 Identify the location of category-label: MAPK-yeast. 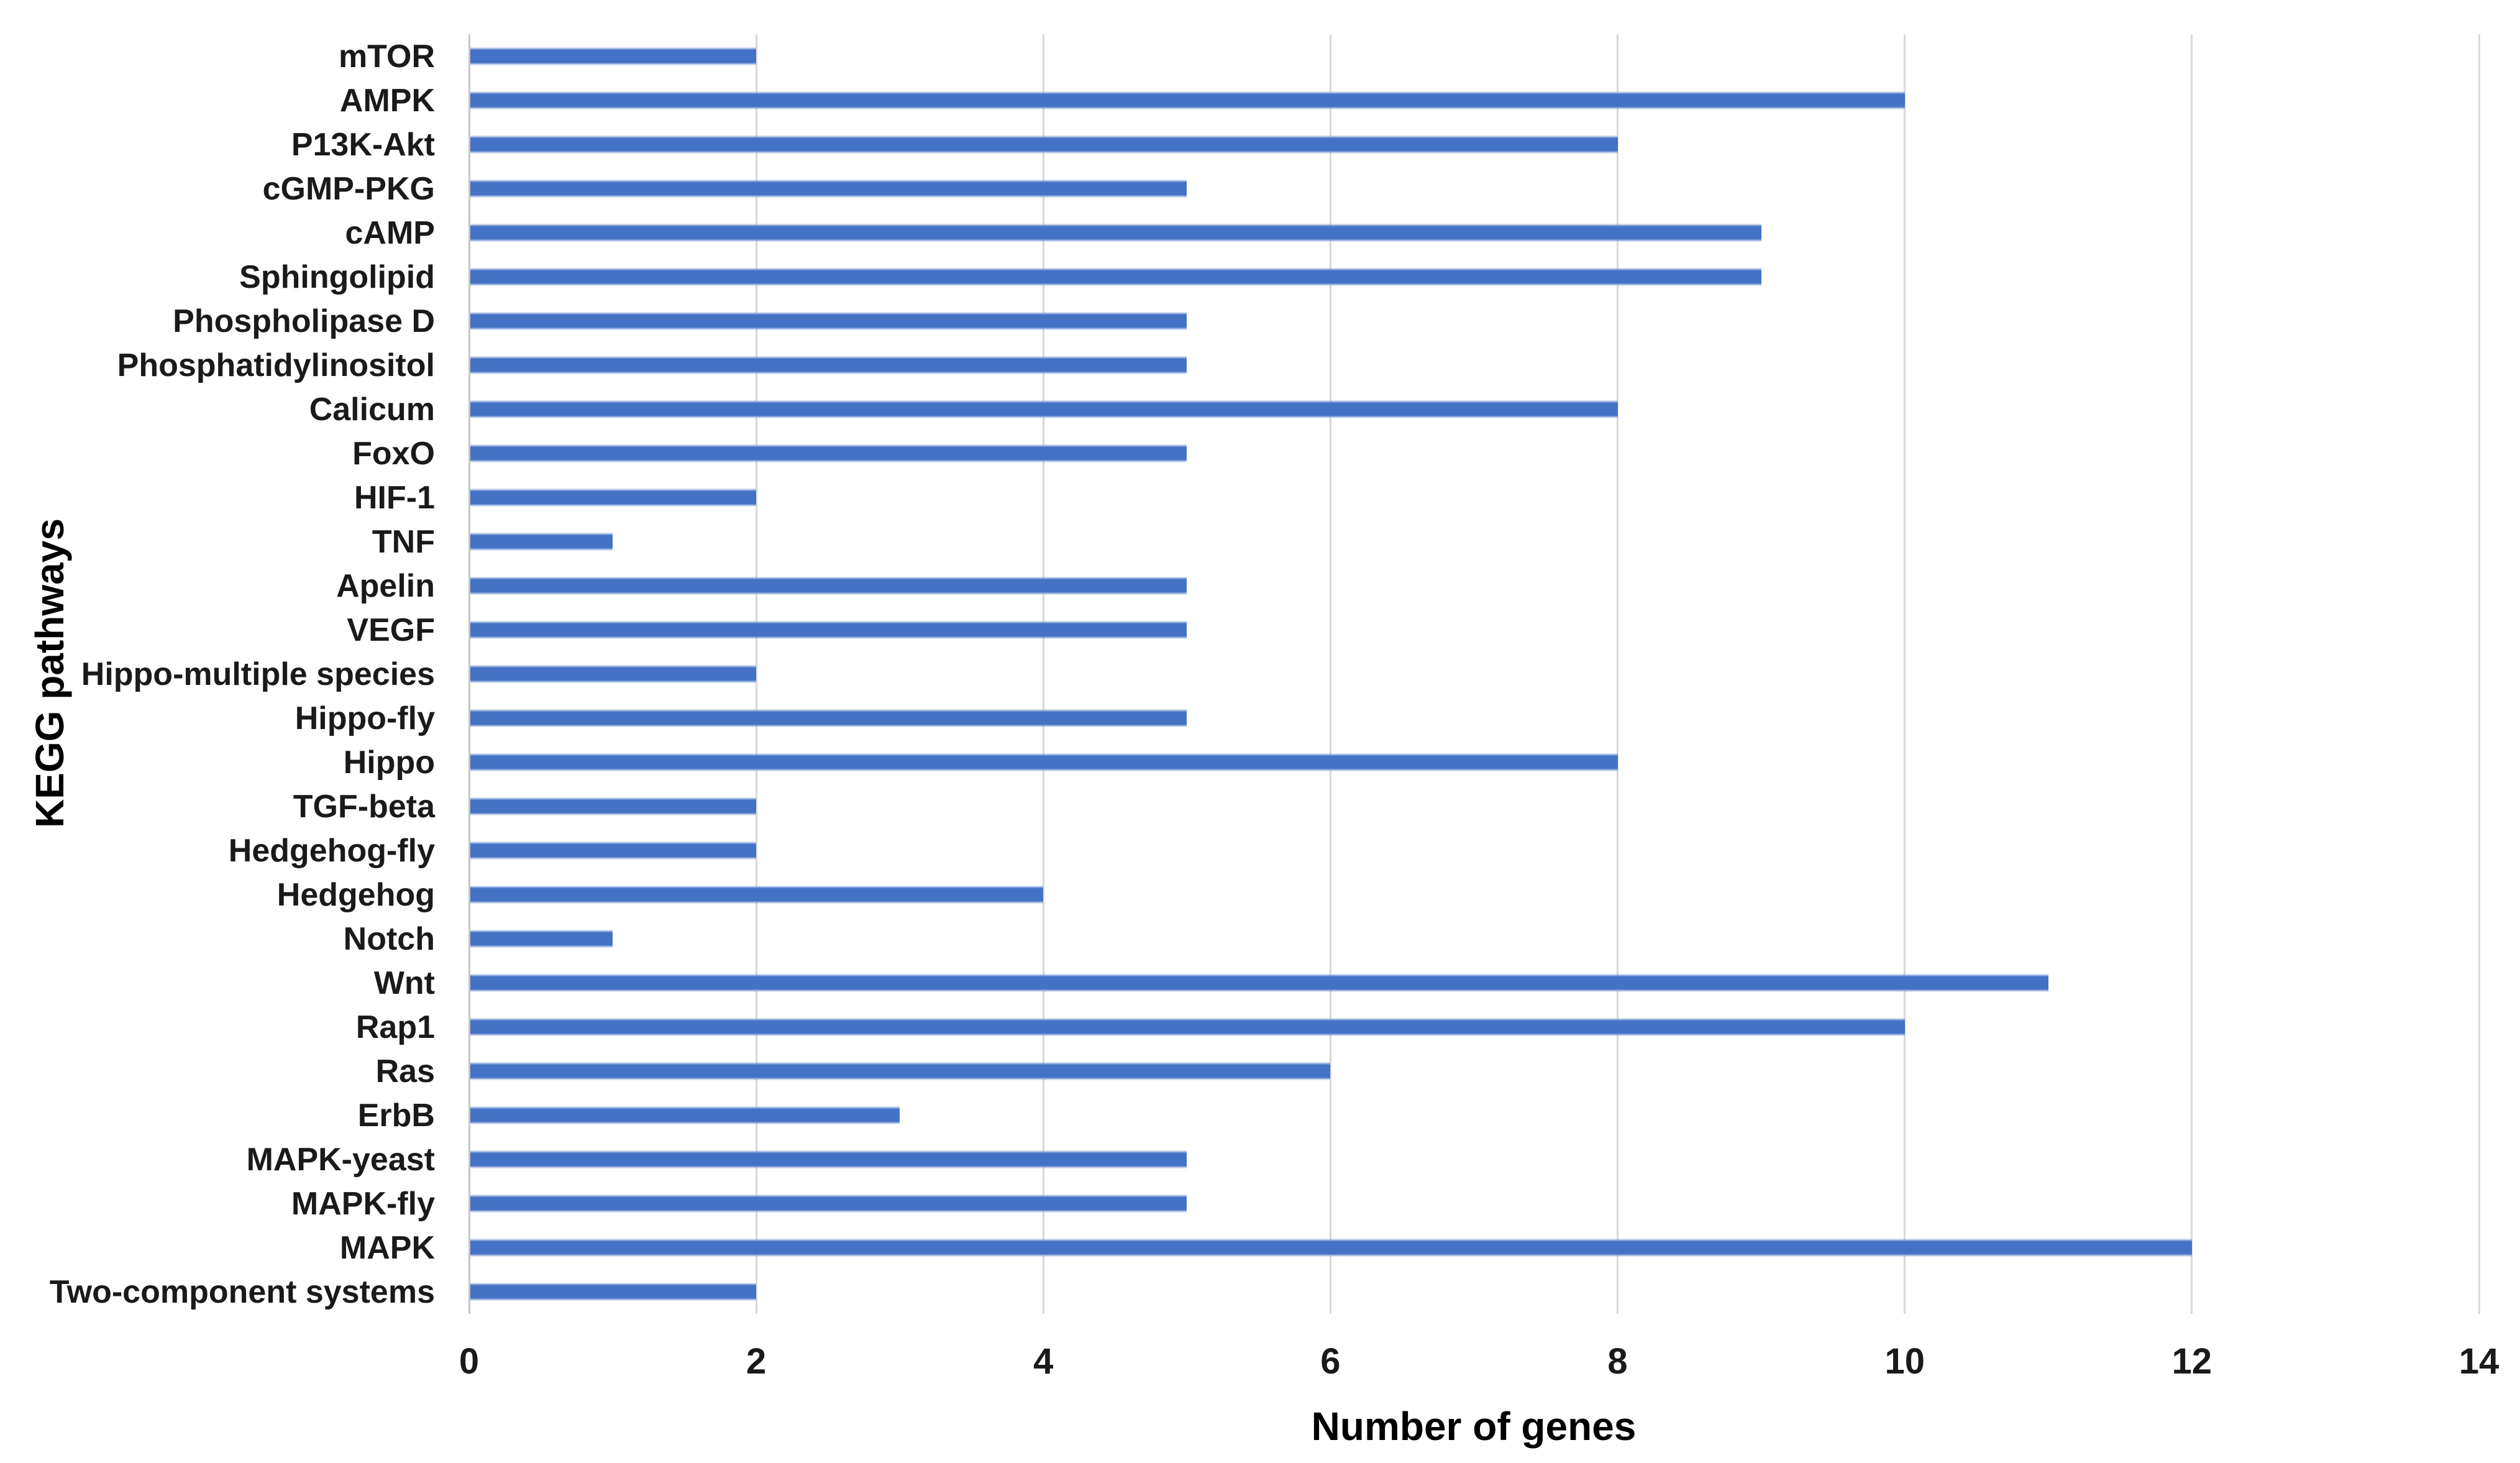
(340, 1159).